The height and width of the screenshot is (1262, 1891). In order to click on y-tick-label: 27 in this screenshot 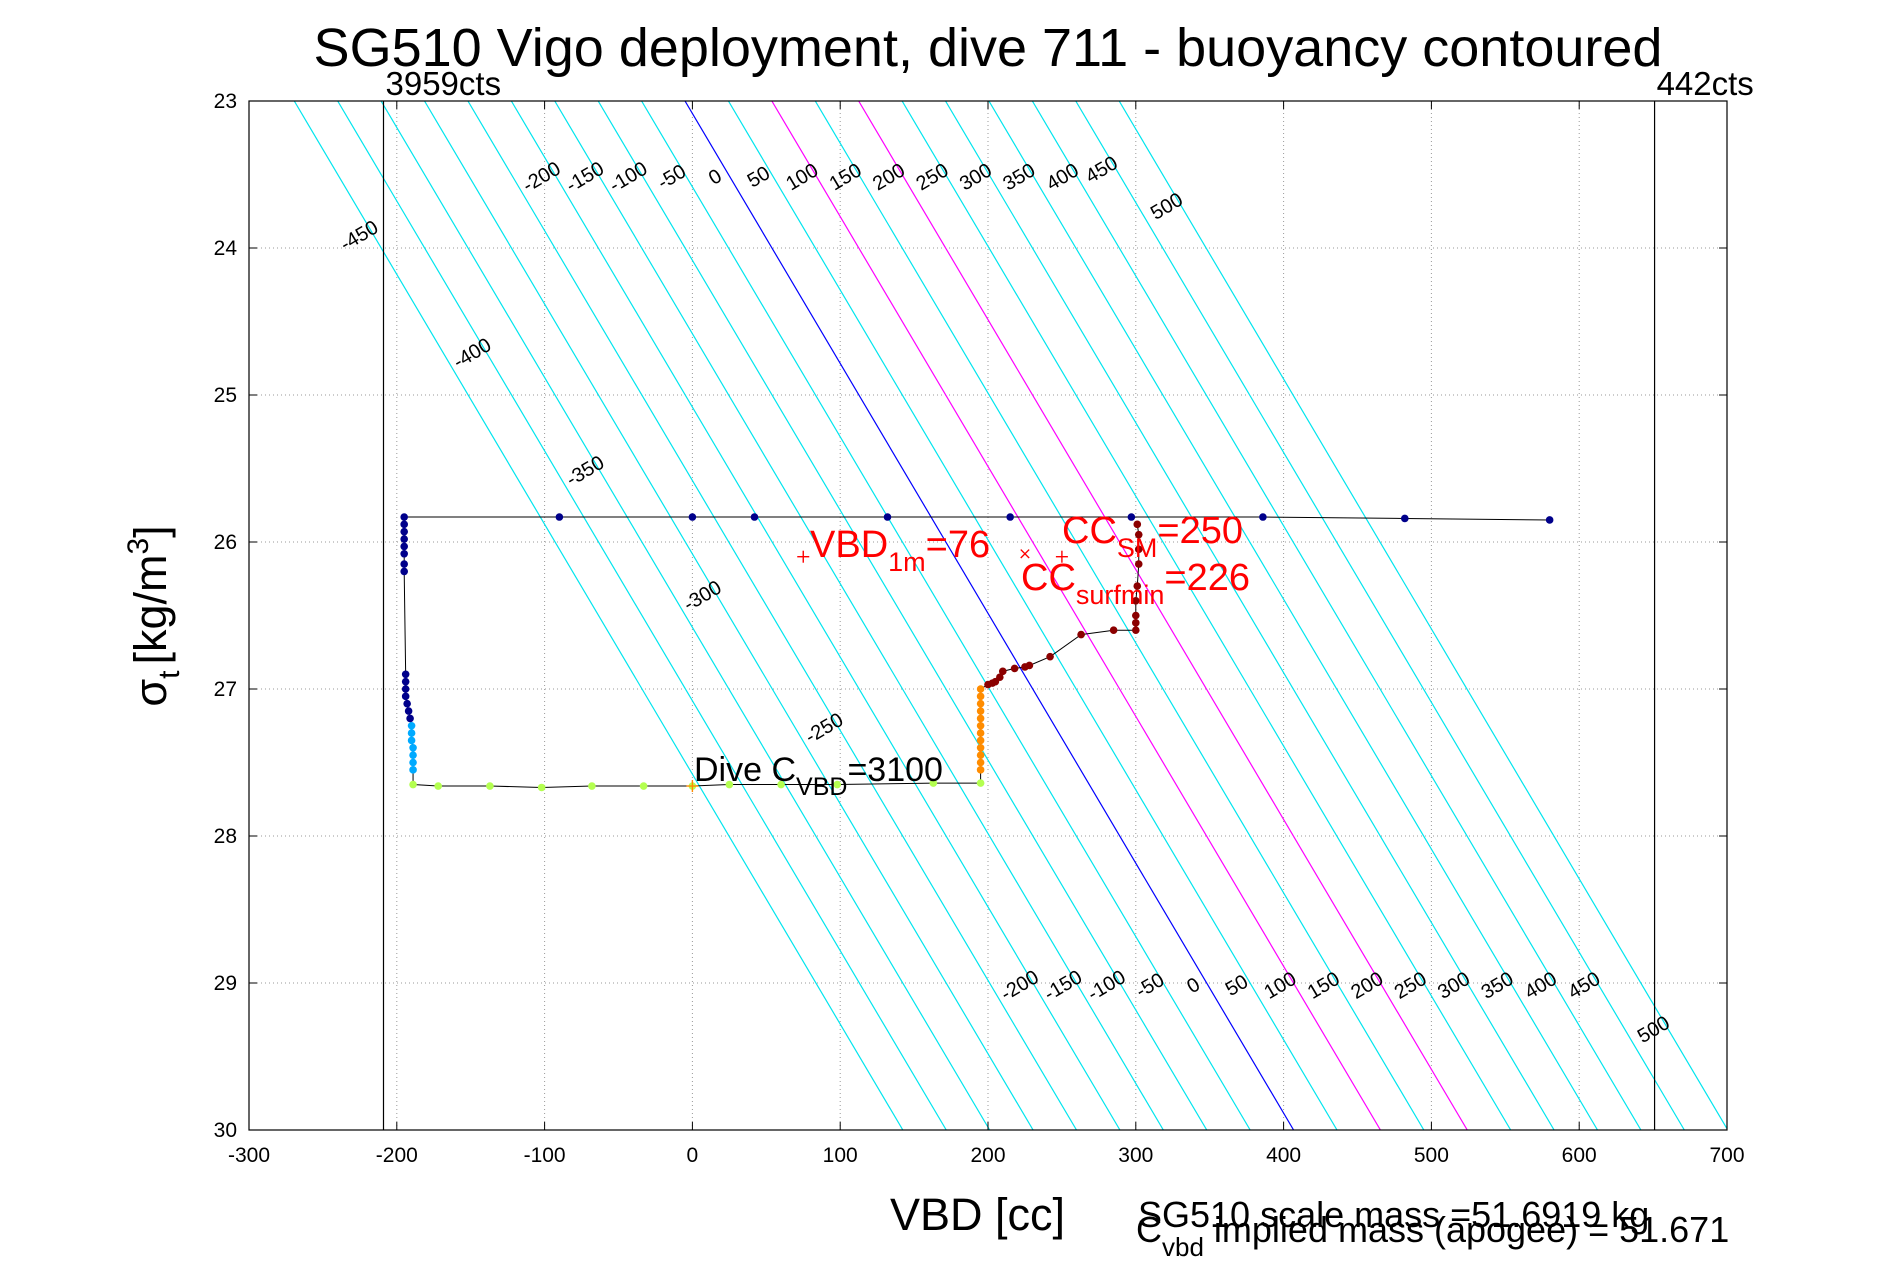, I will do `click(225, 689)`.